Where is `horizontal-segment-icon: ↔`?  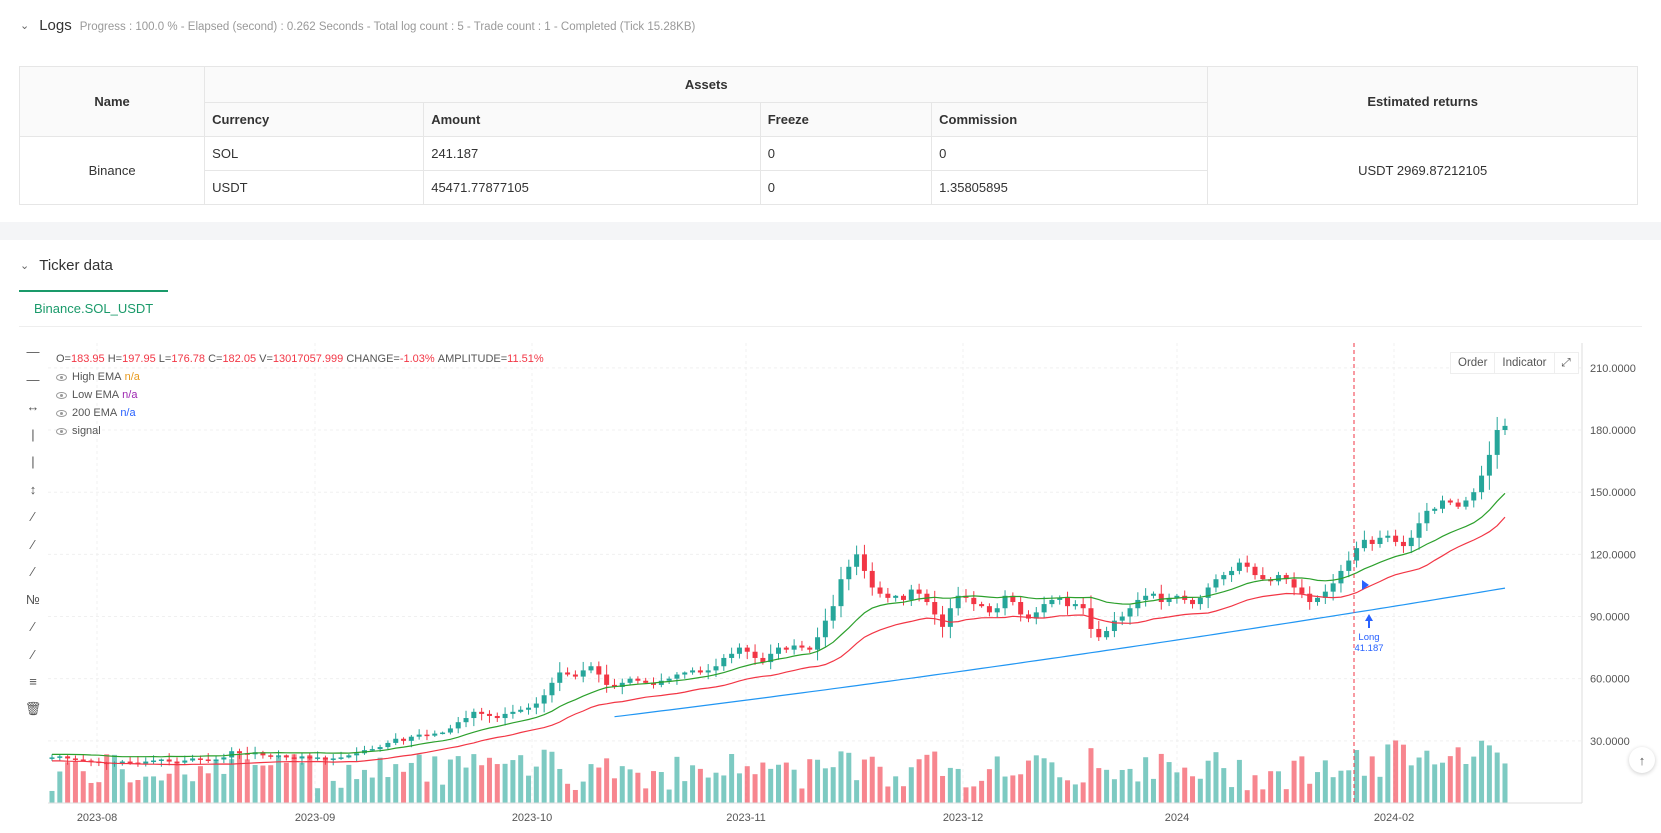 horizontal-segment-icon: ↔ is located at coordinates (33, 407).